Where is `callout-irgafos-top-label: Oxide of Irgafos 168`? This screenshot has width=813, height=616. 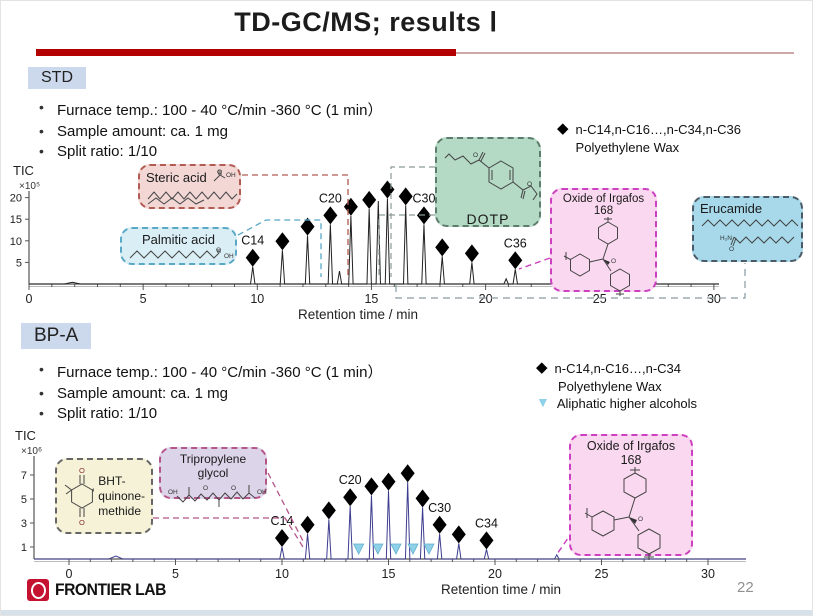 callout-irgafos-top-label: Oxide of Irgafos 168 is located at coordinates (603, 205).